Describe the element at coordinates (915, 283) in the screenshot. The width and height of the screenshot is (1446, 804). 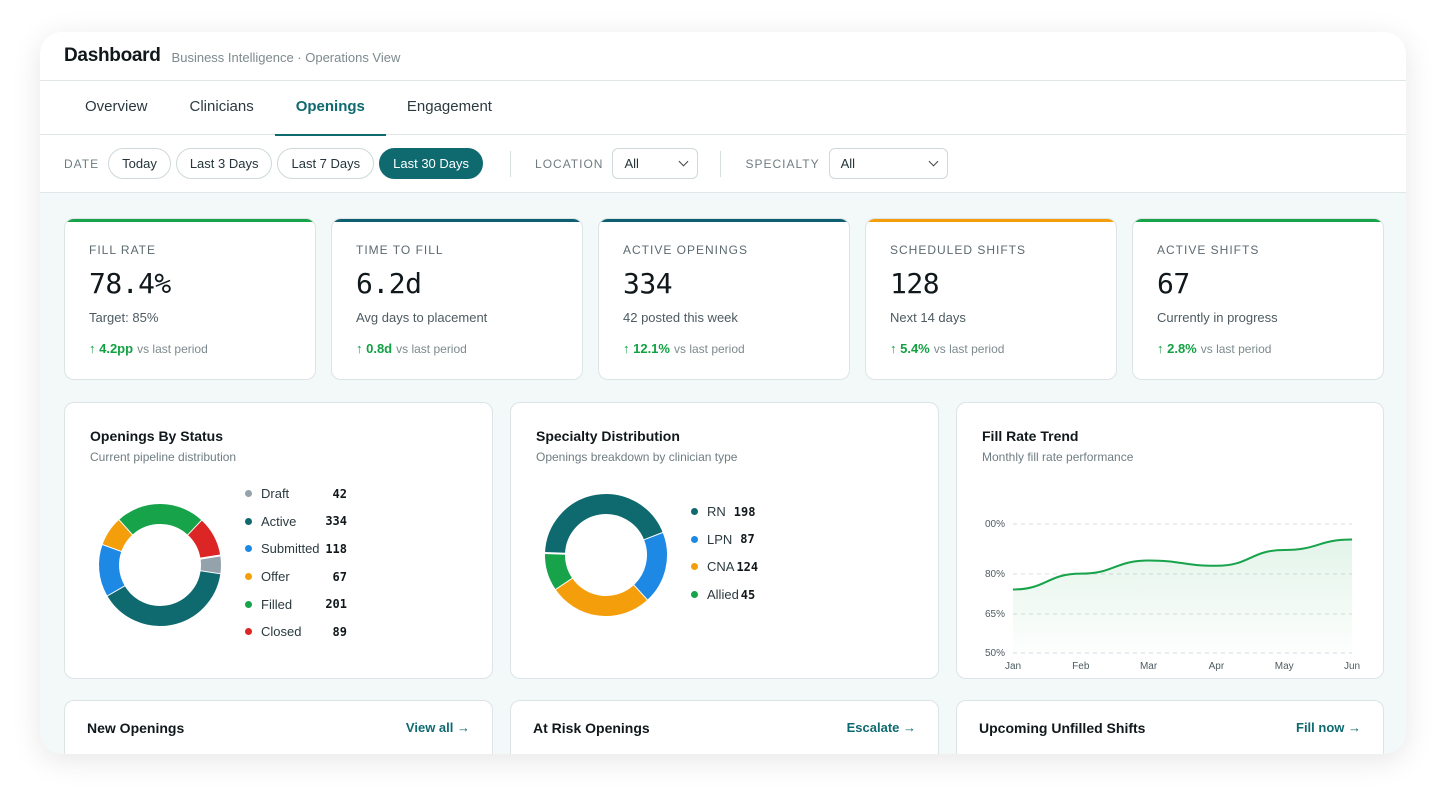
I see `kpi-value: 128` at that location.